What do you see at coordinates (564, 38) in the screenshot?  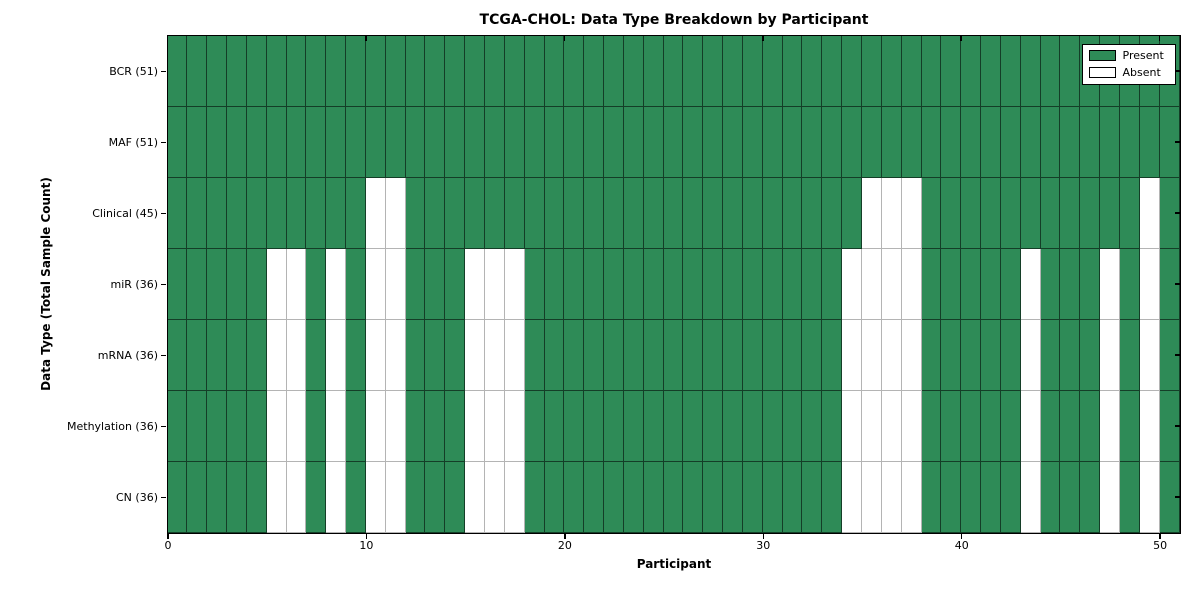 I see `x-tick-mark-top` at bounding box center [564, 38].